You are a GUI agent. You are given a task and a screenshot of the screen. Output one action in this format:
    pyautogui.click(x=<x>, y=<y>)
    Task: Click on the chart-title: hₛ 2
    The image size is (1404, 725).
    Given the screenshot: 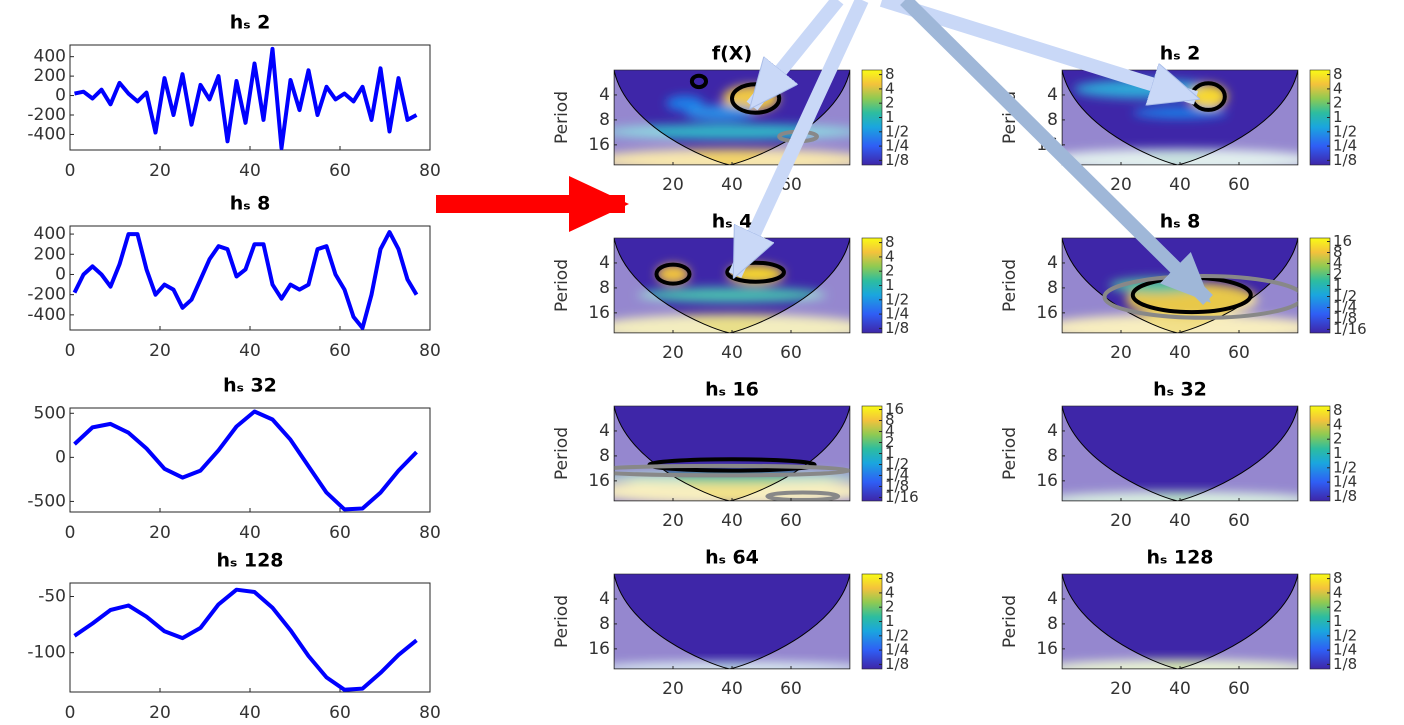 What is the action you would take?
    pyautogui.click(x=250, y=23)
    